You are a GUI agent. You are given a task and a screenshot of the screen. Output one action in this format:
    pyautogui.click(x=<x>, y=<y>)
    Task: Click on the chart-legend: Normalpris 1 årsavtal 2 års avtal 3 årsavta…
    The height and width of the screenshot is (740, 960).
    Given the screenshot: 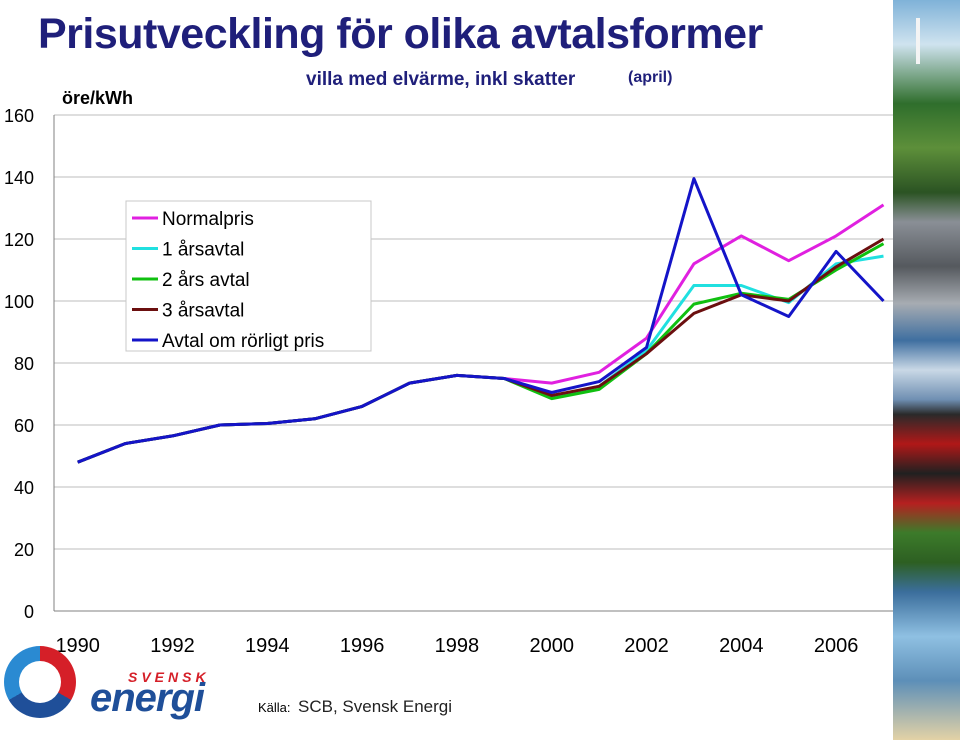 What is the action you would take?
    pyautogui.click(x=248, y=276)
    